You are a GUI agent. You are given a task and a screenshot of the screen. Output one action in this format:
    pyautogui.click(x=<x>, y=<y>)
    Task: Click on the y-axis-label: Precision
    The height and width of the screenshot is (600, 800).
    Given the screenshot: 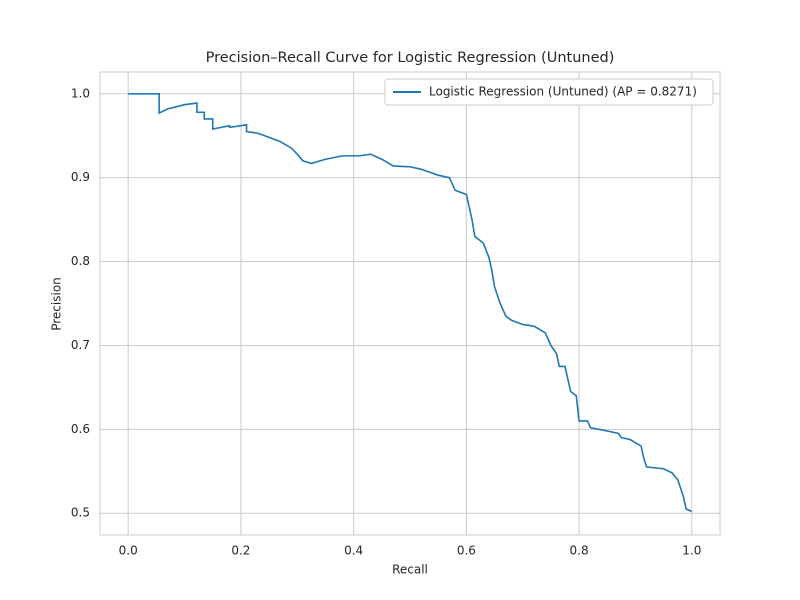 What is the action you would take?
    pyautogui.click(x=57, y=304)
    